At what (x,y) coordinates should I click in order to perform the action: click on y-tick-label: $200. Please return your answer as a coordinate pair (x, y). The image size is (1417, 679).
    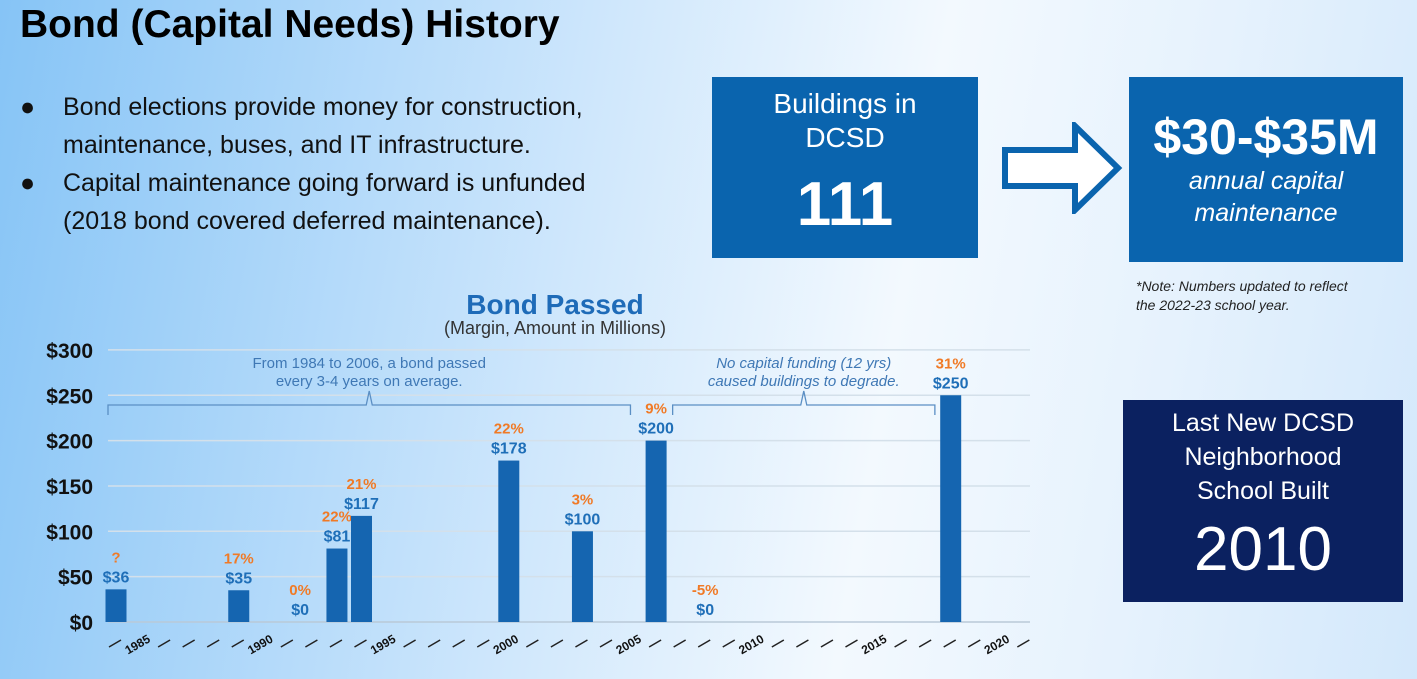
    Looking at the image, I should click on (69, 442).